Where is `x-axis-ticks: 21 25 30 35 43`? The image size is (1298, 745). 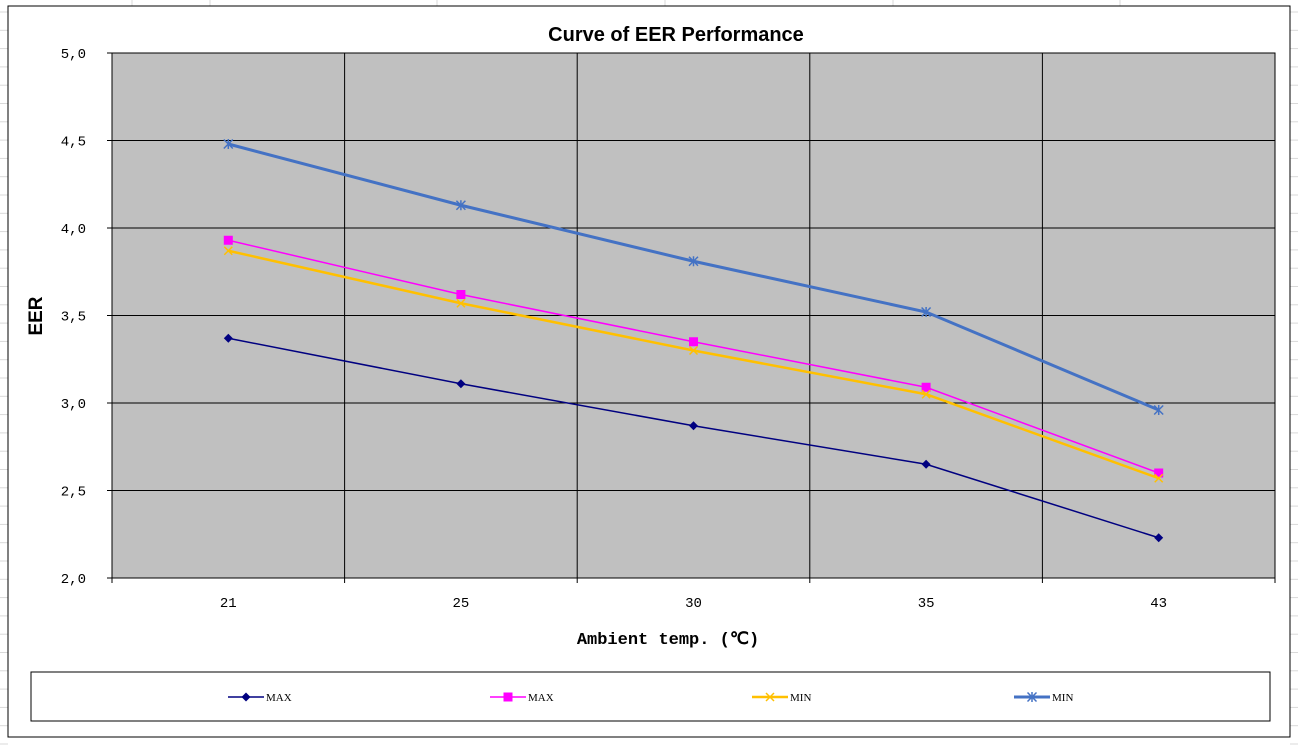
x-axis-ticks: 21 25 30 35 43 is located at coordinates (693, 595).